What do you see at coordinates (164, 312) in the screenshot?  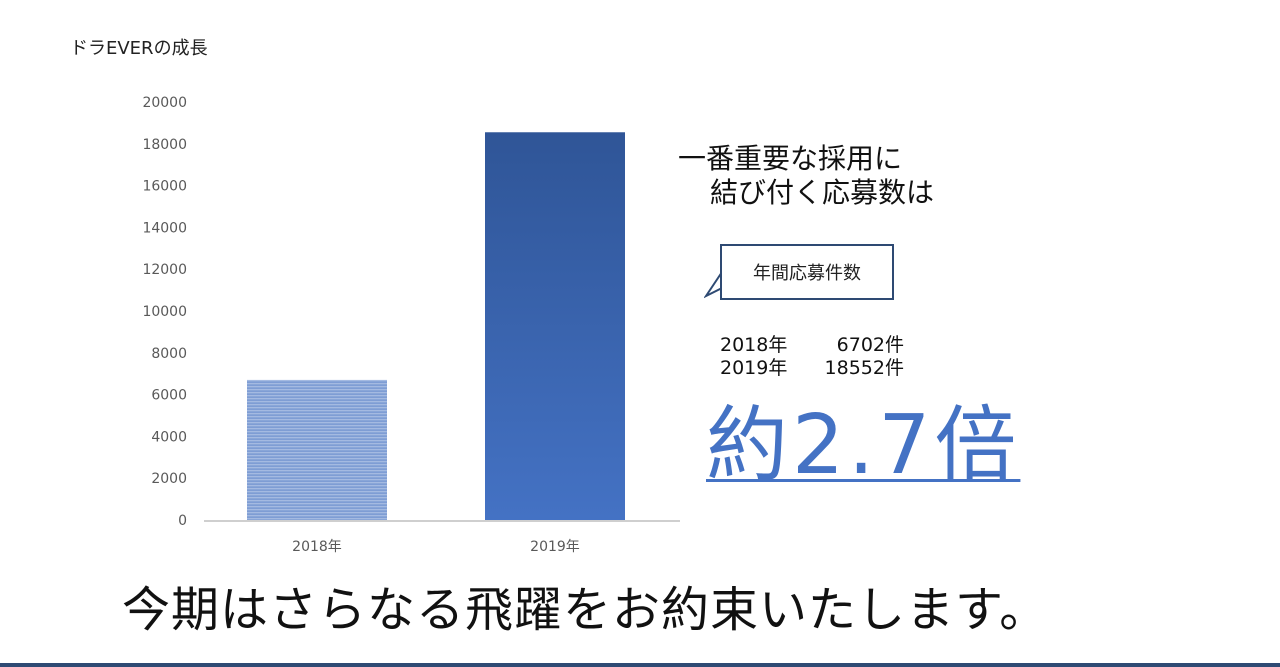 I see `y-tick-label: 10000` at bounding box center [164, 312].